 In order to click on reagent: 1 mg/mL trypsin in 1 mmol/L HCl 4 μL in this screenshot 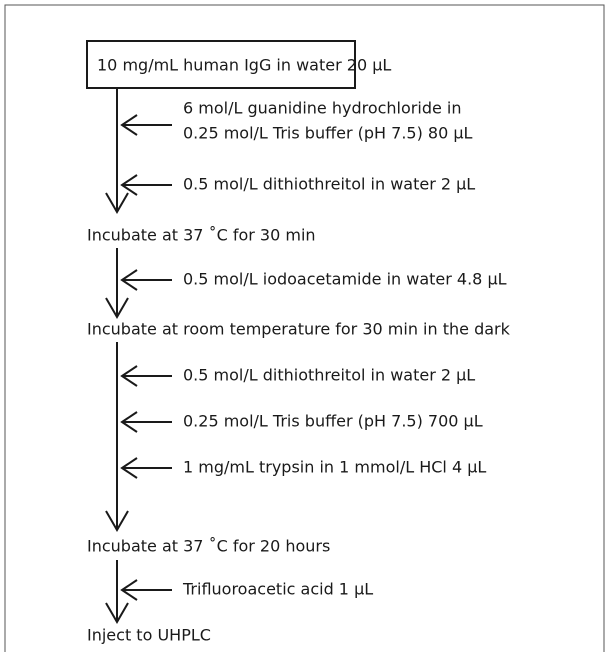, I will do `click(334, 467)`.